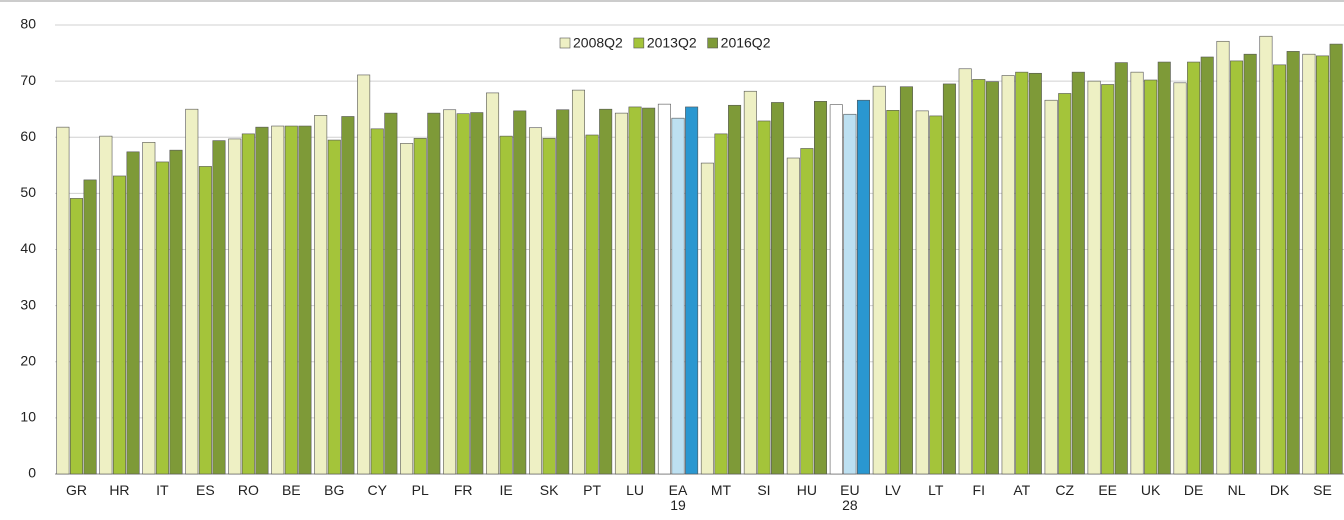 Image resolution: width=1344 pixels, height=520 pixels. I want to click on x-tick-label: IE, so click(506, 490).